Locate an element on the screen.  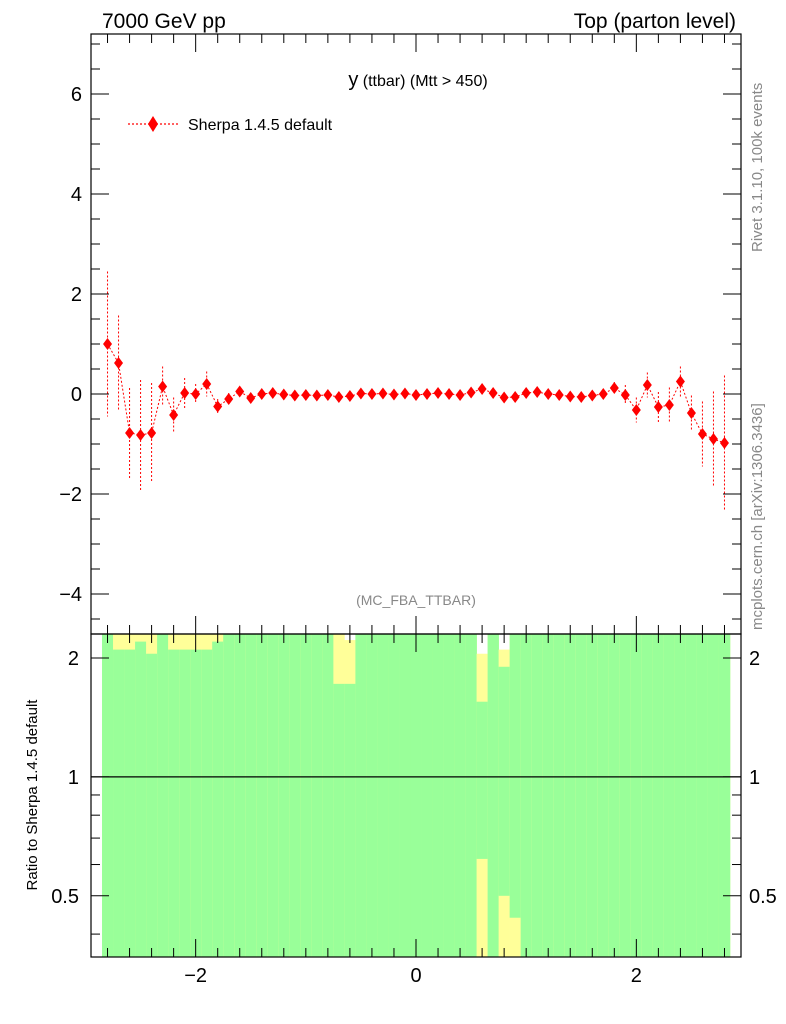
header-right: Top (parton level) is located at coordinates (655, 21).